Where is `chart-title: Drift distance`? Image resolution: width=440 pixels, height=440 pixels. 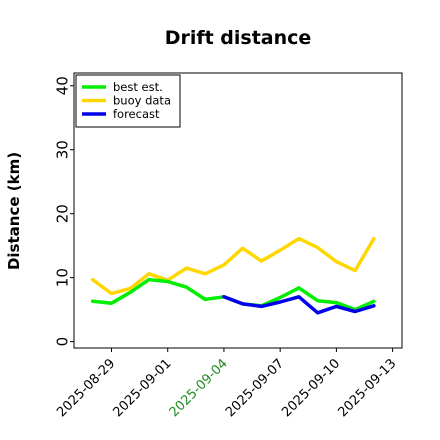
chart-title: Drift distance is located at coordinates (238, 38).